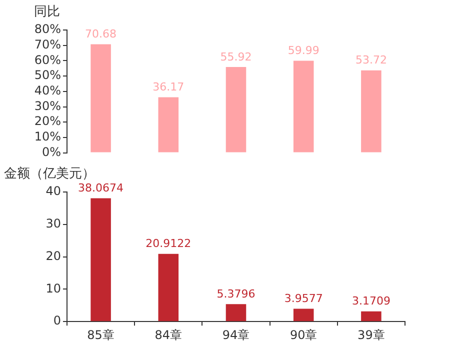 The width and height of the screenshot is (450, 350). I want to click on y-tick-label: 50%, so click(47, 75).